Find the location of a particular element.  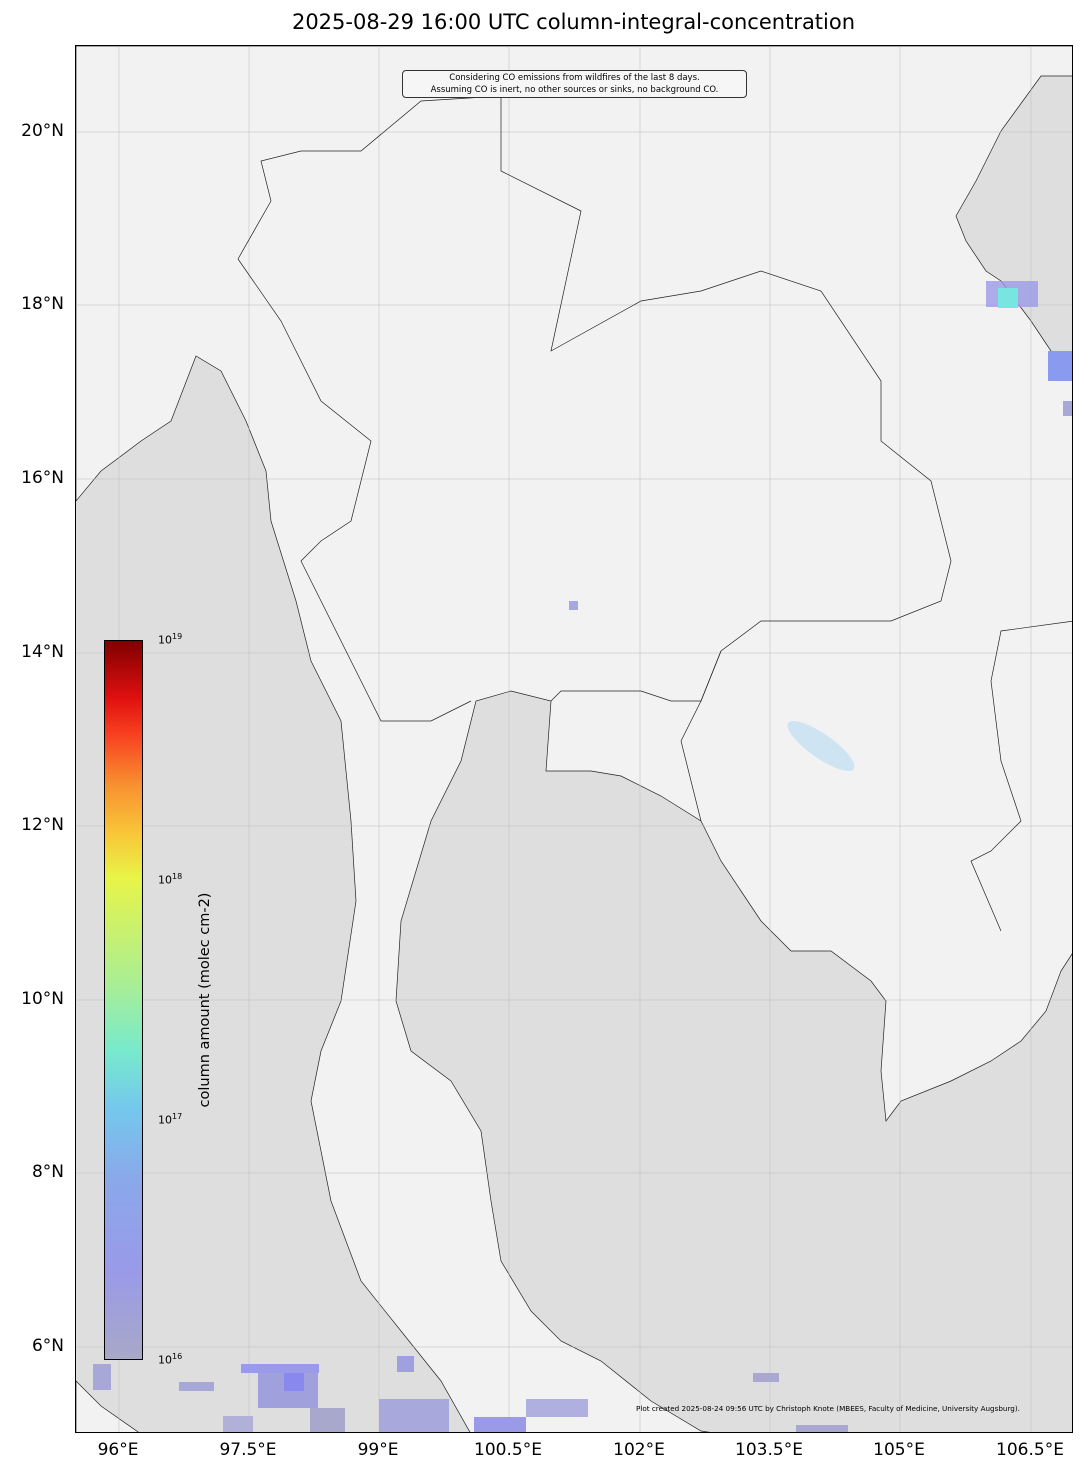

colorbar-tick: 1016 is located at coordinates (170, 1359).